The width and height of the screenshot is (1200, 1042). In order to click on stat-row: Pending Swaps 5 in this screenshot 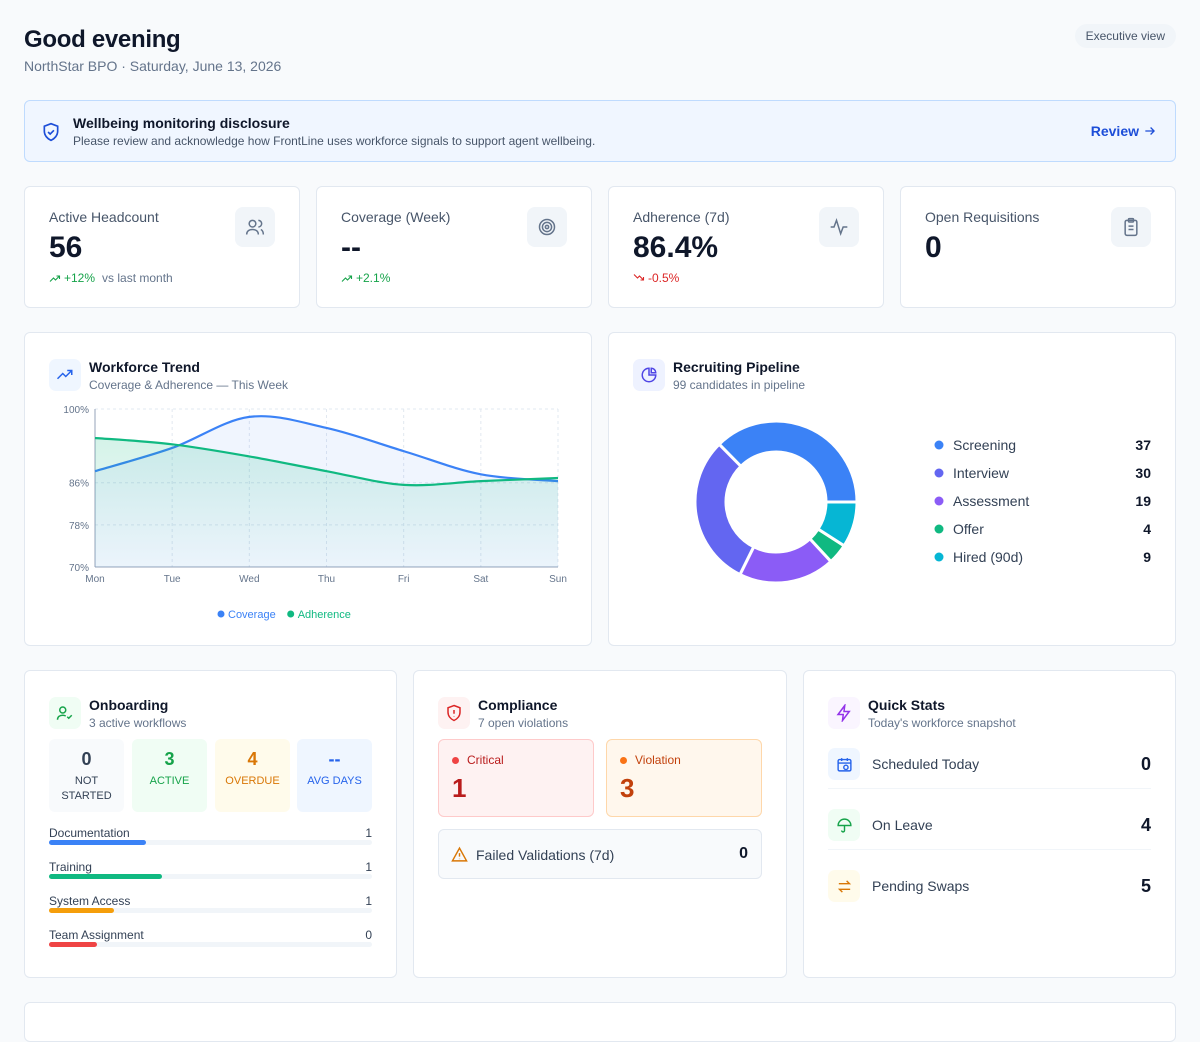, I will do `click(989, 886)`.